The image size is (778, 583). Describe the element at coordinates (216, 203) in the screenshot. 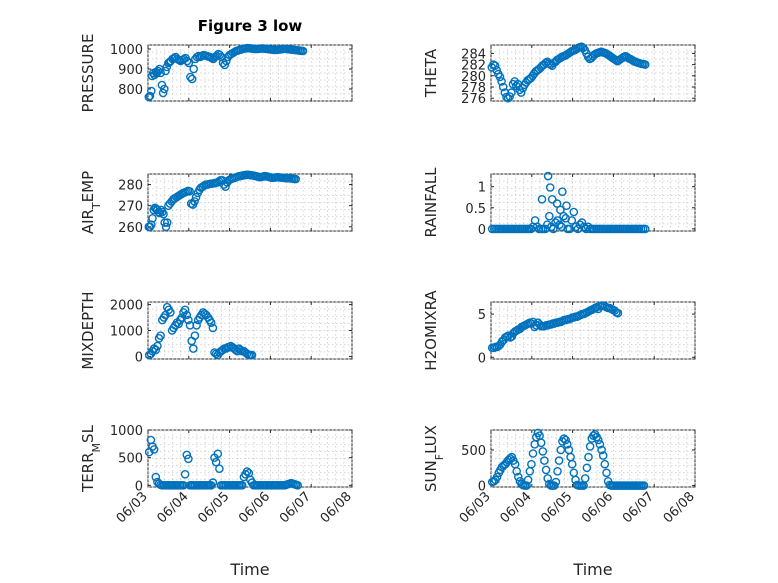

I see `subplot-3: 260 270 280 AIRTEMP` at that location.